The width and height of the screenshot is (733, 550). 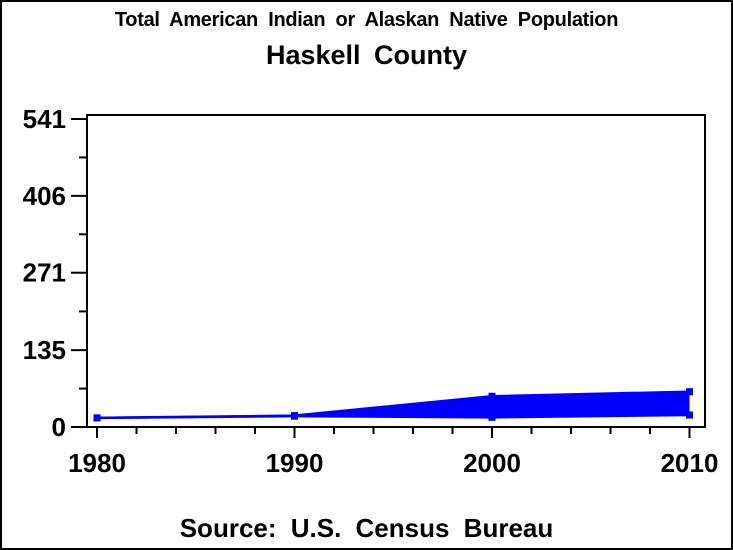 What do you see at coordinates (690, 463) in the screenshot?
I see `x-tick-label: 2010` at bounding box center [690, 463].